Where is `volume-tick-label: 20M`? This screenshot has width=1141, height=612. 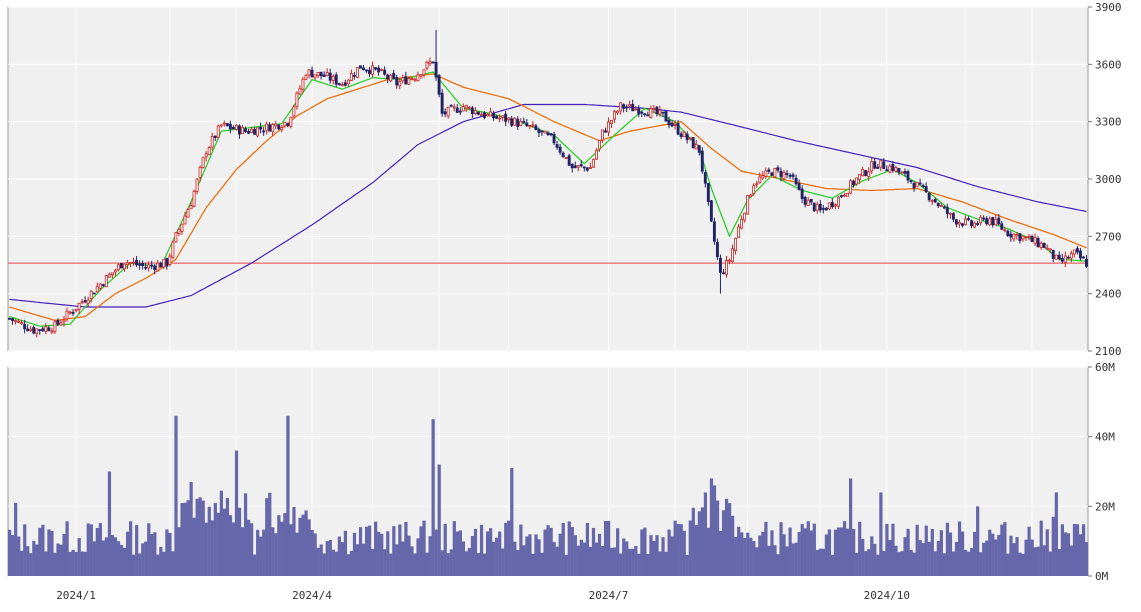 volume-tick-label: 20M is located at coordinates (1105, 506).